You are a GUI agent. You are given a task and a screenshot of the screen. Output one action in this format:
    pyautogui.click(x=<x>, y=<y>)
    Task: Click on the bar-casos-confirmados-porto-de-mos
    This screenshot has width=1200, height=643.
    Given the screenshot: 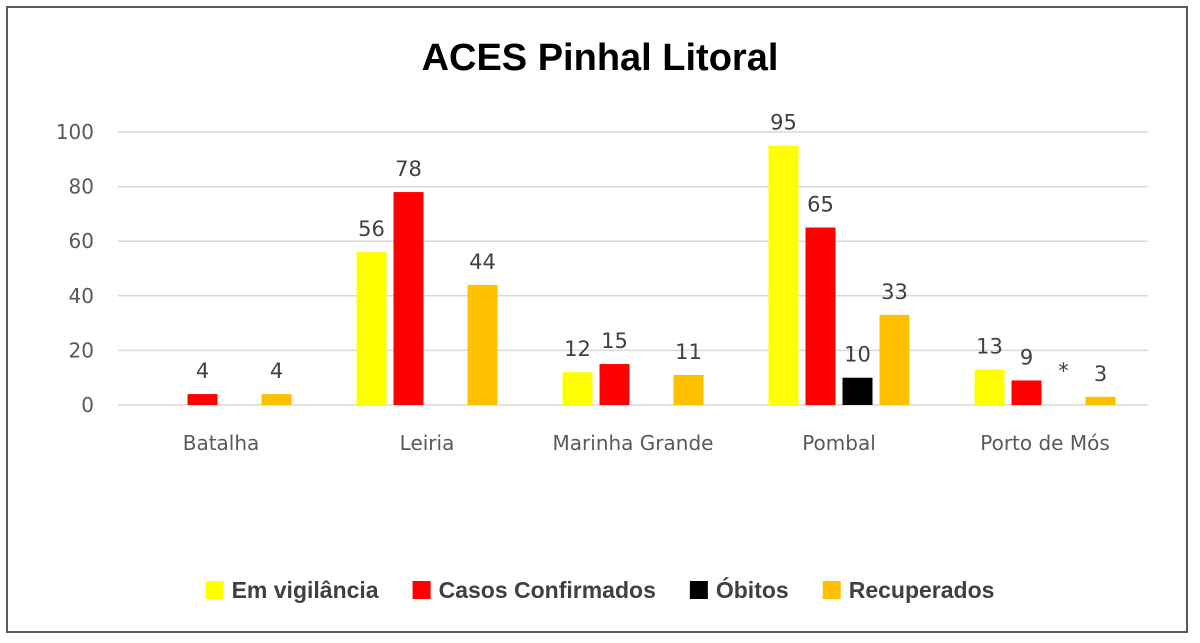 What is the action you would take?
    pyautogui.click(x=1026, y=392)
    